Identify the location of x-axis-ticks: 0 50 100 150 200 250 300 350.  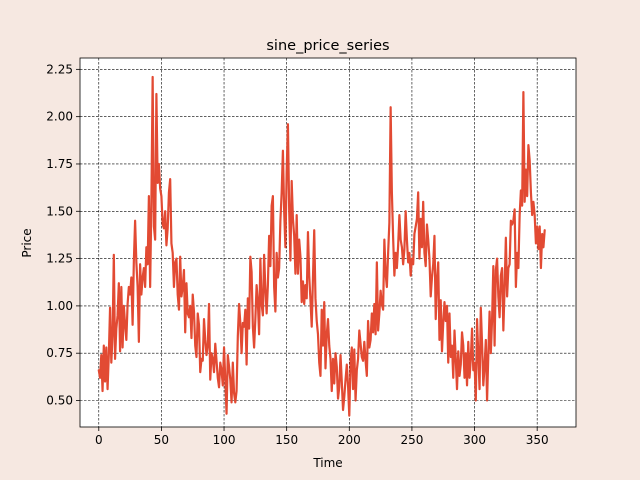
(322, 437).